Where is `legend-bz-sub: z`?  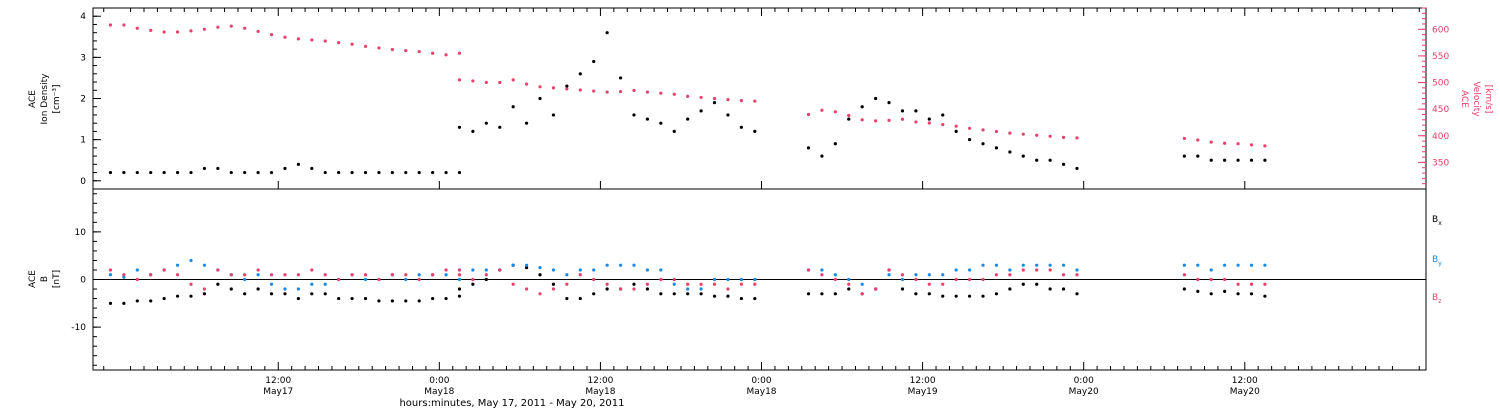 legend-bz-sub: z is located at coordinates (1439, 301).